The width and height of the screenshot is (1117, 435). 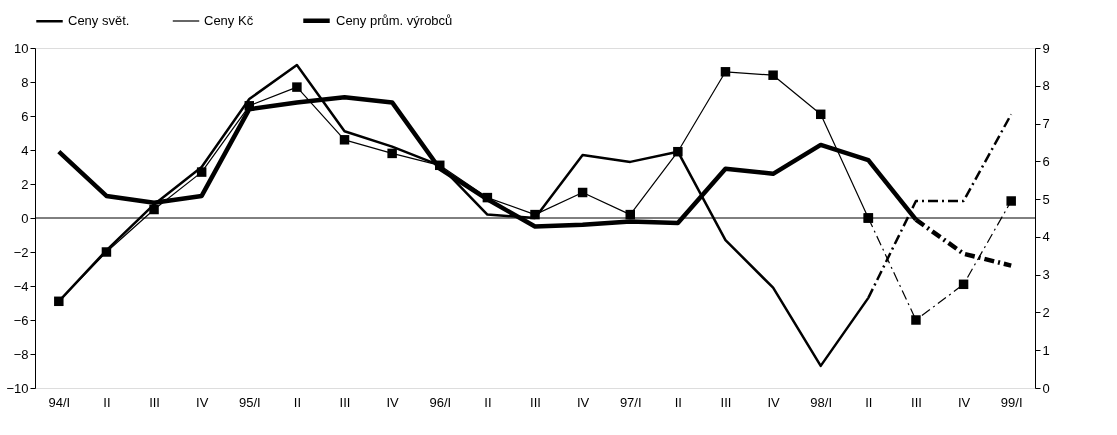 I want to click on y-tick-label: 4, so click(x=25, y=150).